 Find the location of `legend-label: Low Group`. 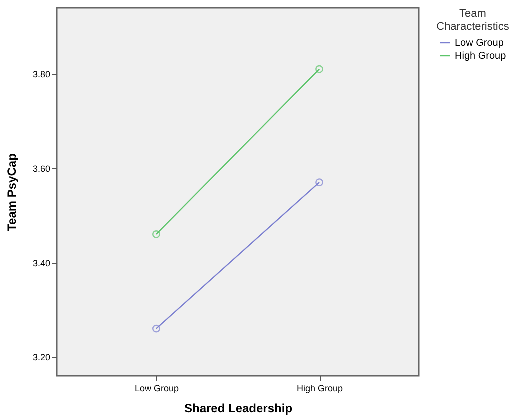

legend-label: Low Group is located at coordinates (479, 43).